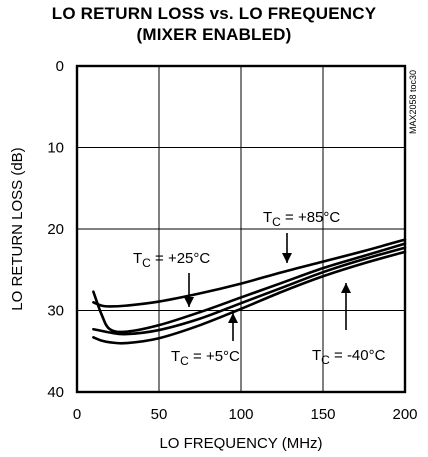  I want to click on x-tick-label: 150, so click(322, 414).